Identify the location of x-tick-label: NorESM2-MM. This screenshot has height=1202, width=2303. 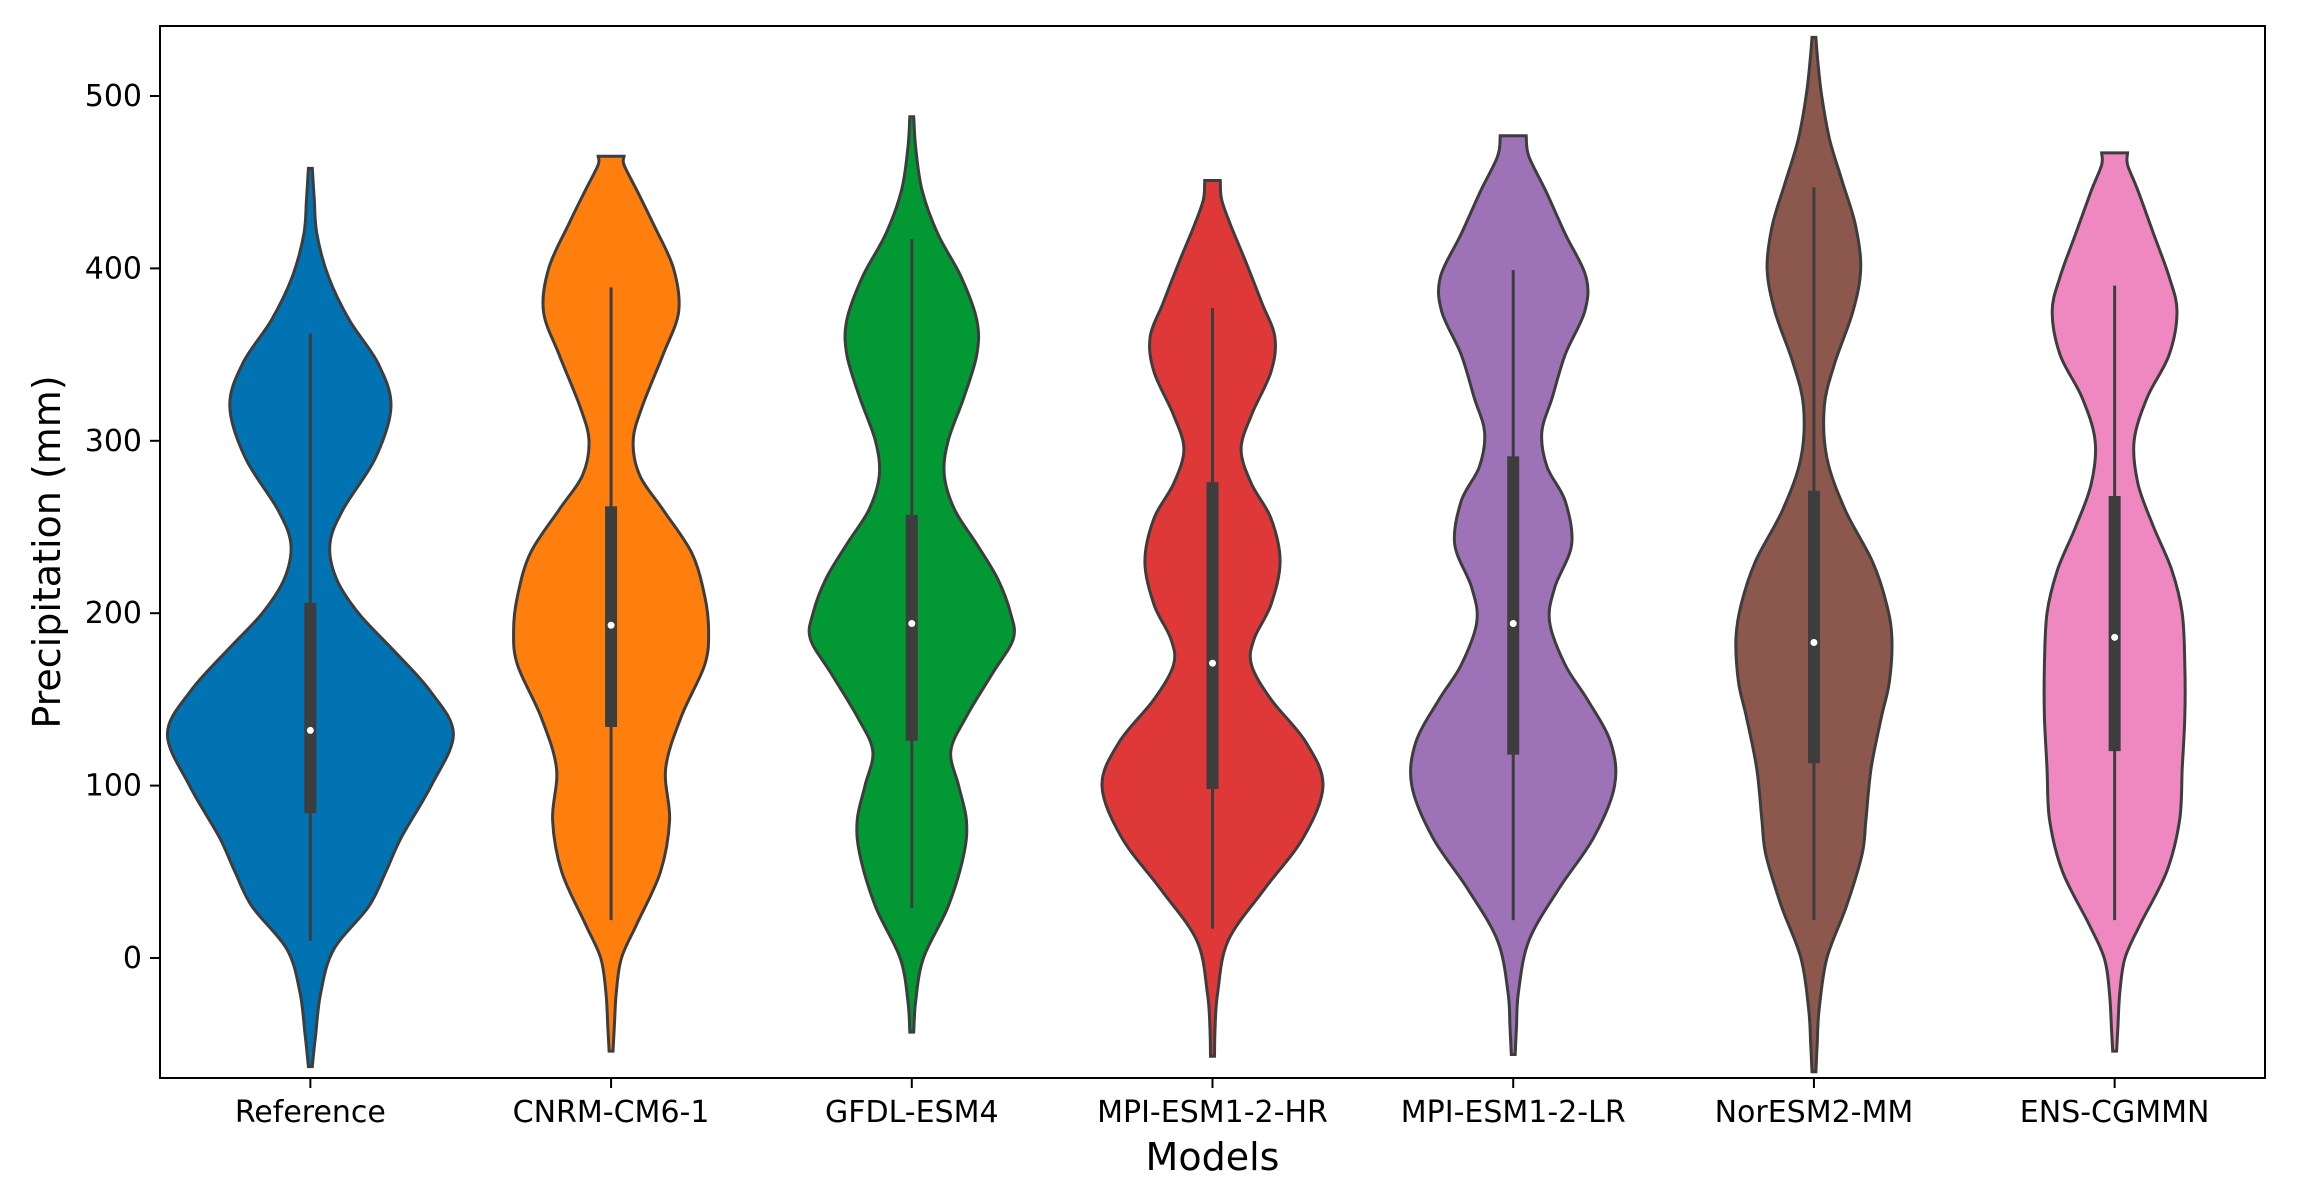
(1814, 1112).